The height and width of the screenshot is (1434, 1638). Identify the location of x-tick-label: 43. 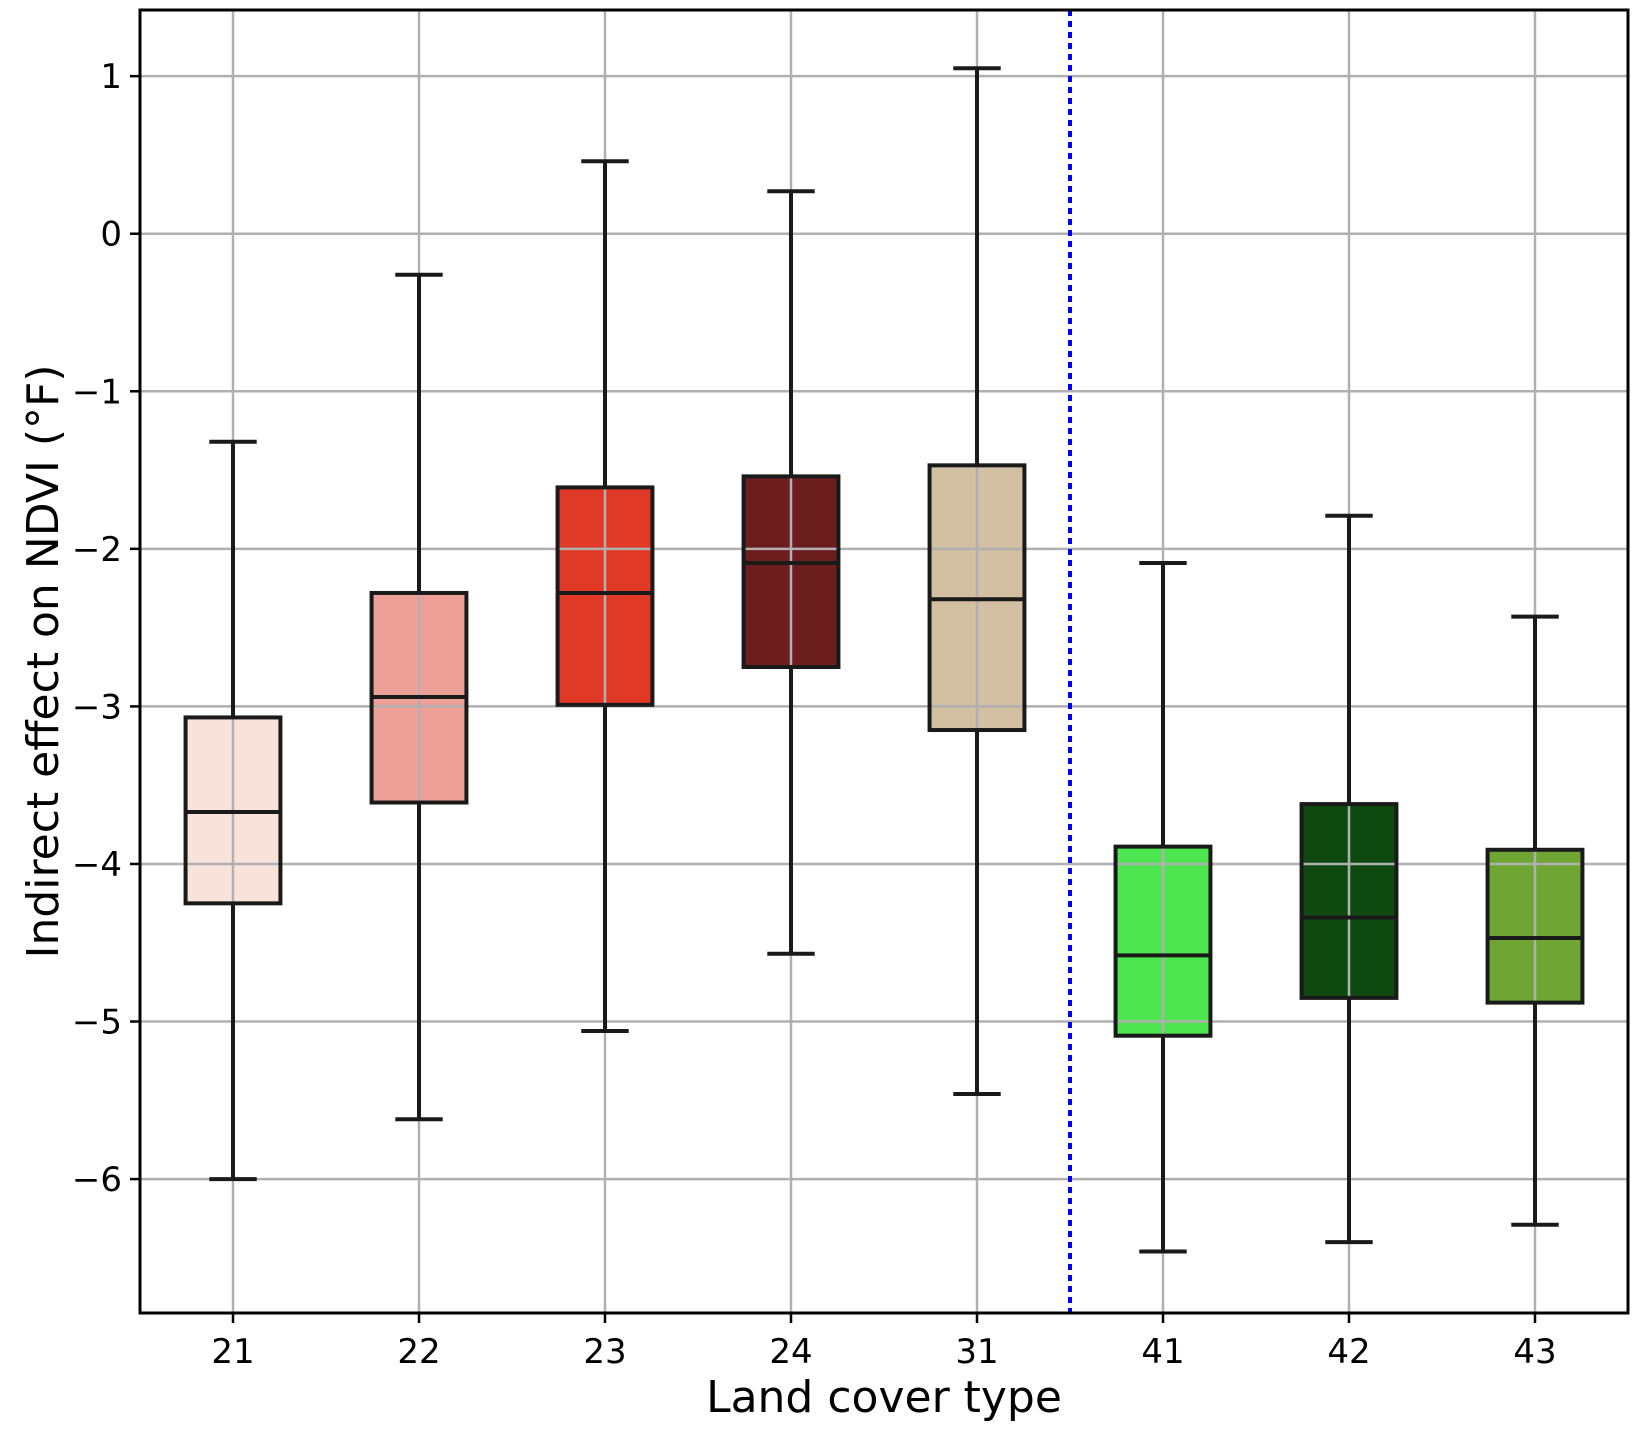
(1534, 1352).